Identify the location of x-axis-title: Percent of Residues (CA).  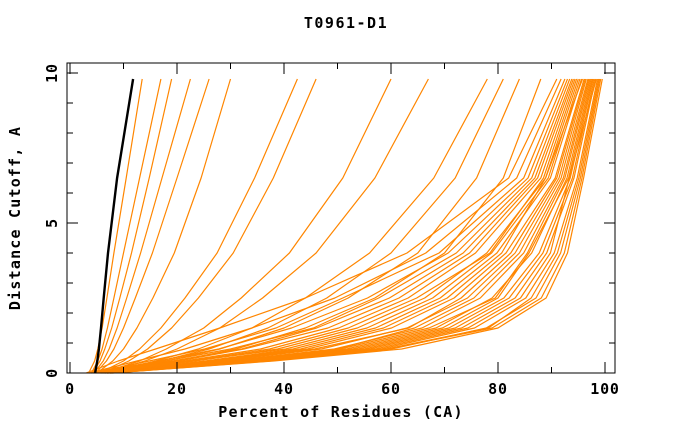
(341, 412).